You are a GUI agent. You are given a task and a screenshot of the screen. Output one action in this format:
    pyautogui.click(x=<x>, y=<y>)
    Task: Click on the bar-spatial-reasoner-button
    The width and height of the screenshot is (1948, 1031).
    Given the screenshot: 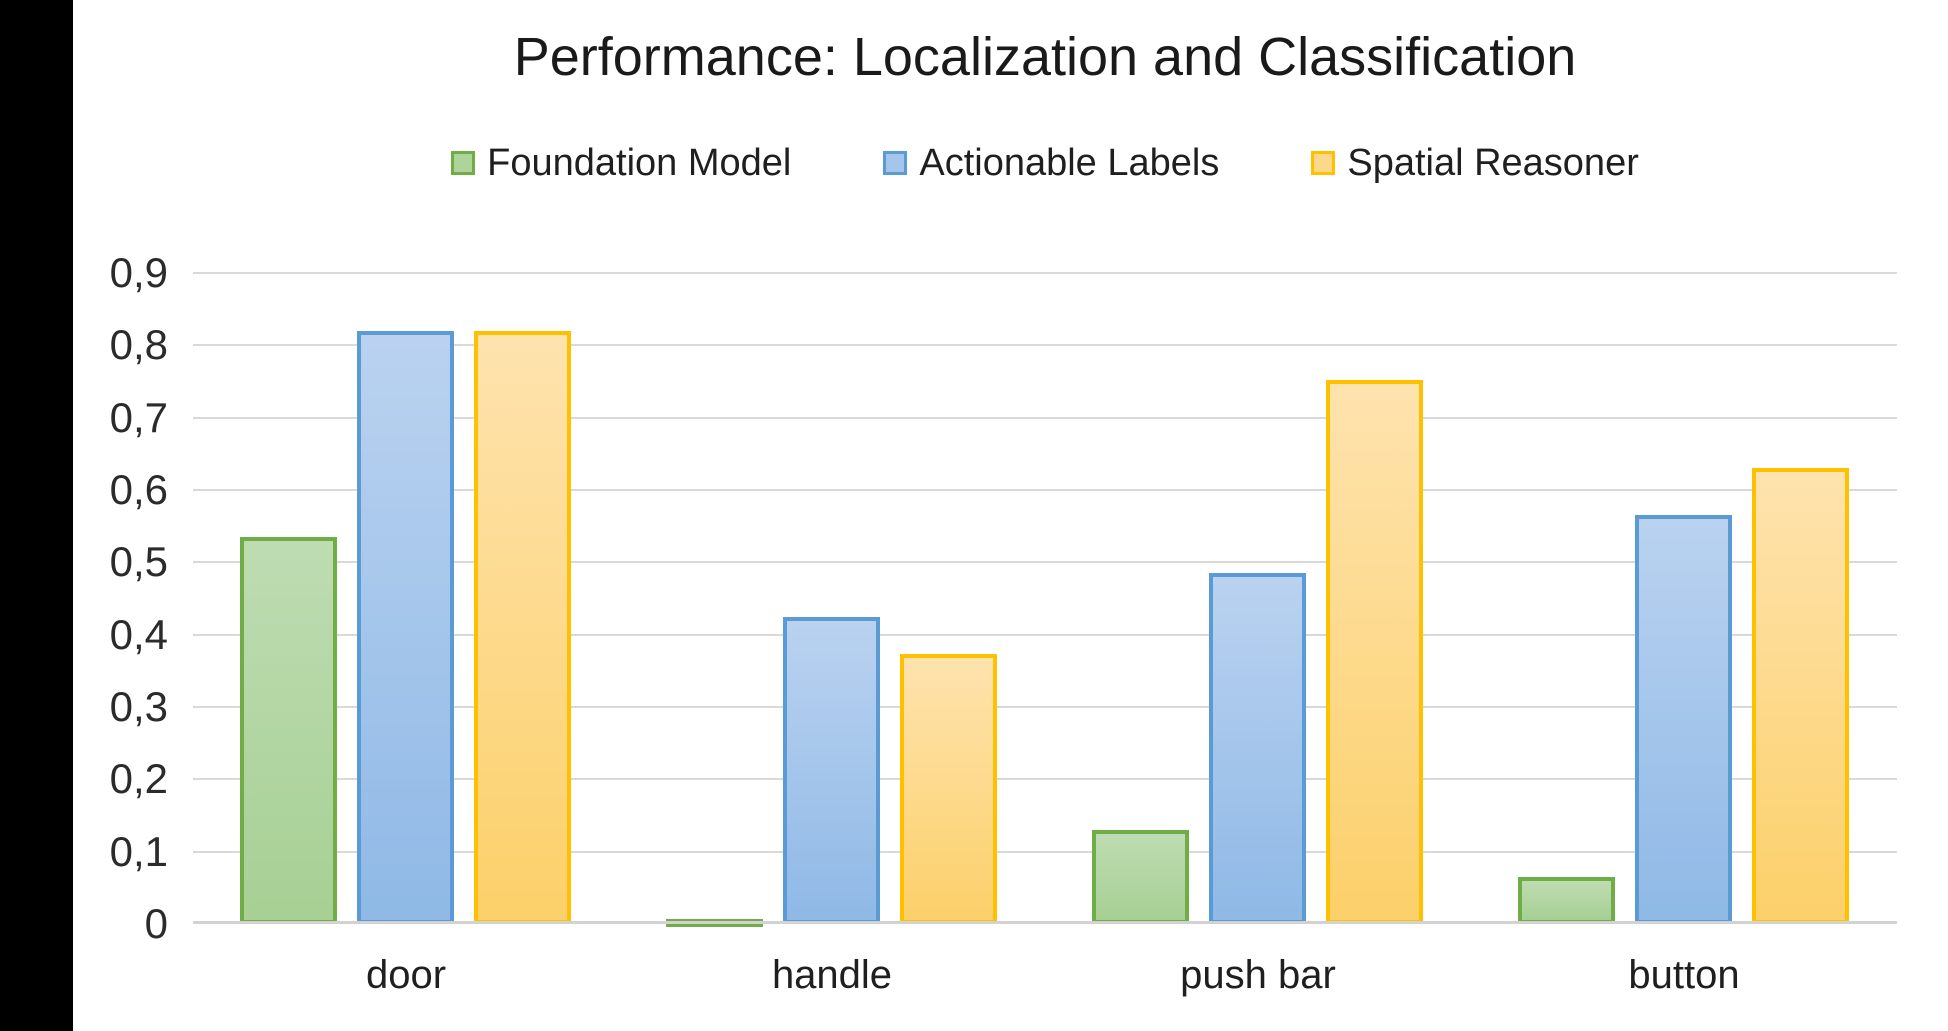 What is the action you would take?
    pyautogui.click(x=1800, y=696)
    